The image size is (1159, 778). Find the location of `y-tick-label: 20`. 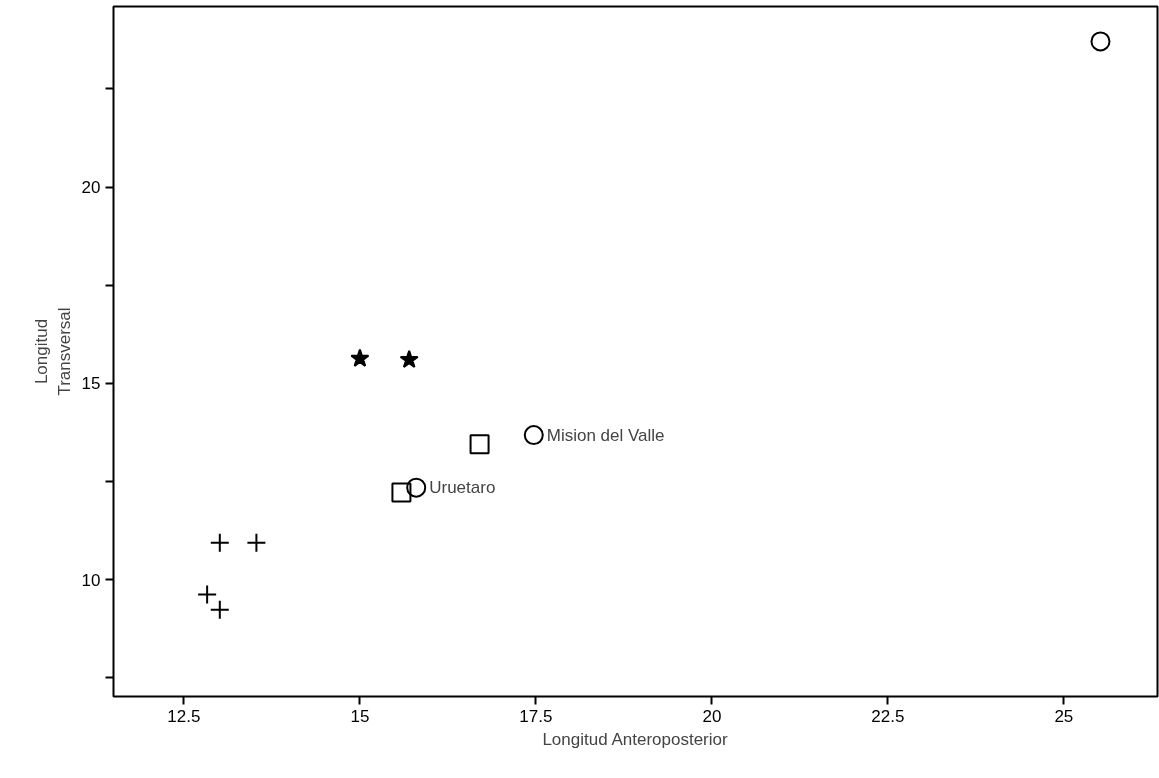

y-tick-label: 20 is located at coordinates (91, 188).